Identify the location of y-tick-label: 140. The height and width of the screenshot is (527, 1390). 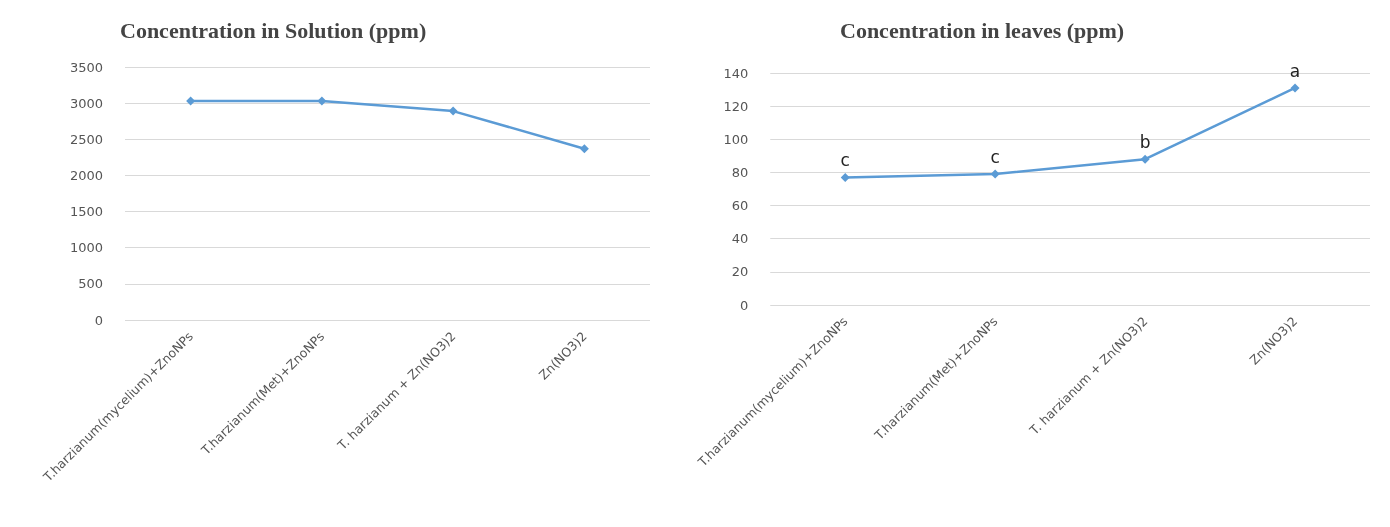
(736, 73).